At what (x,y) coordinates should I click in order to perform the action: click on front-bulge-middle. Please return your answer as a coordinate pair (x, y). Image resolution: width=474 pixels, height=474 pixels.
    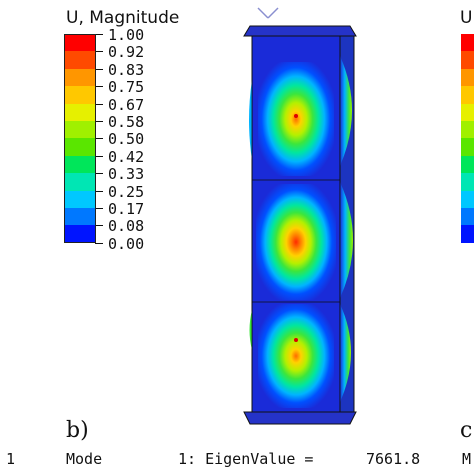
    Looking at the image, I should click on (296, 242).